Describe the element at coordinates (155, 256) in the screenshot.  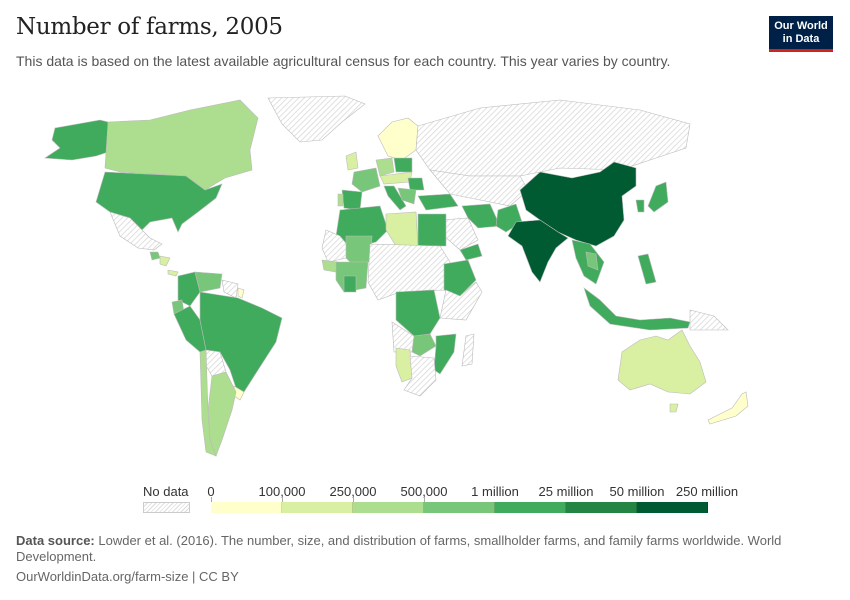
I see `region-guatemala` at that location.